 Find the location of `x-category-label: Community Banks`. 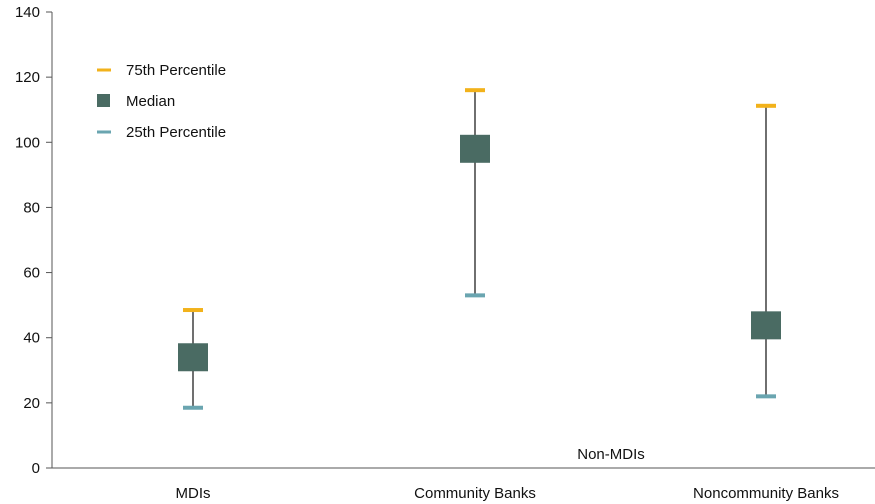

x-category-label: Community Banks is located at coordinates (475, 493).